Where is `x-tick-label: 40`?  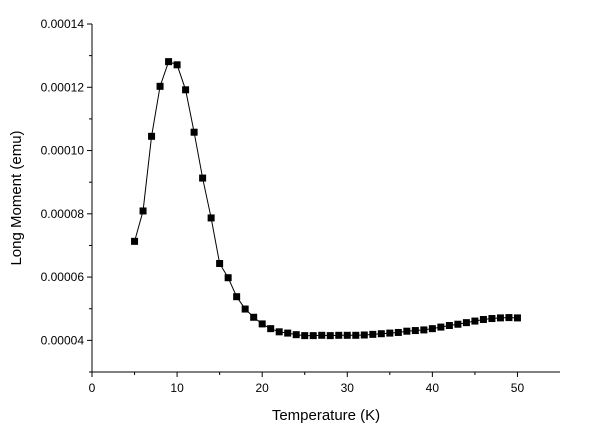 x-tick-label: 40 is located at coordinates (433, 388).